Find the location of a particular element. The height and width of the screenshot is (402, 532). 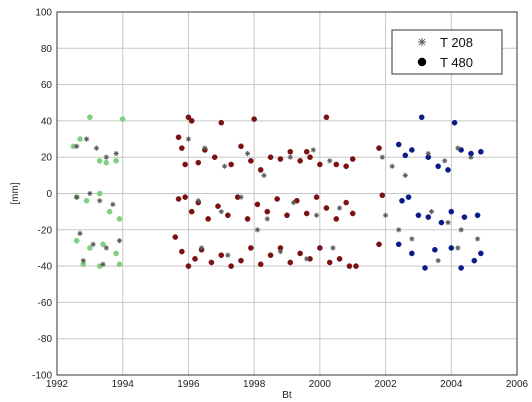

y-tick-label: 40 is located at coordinates (47, 121).